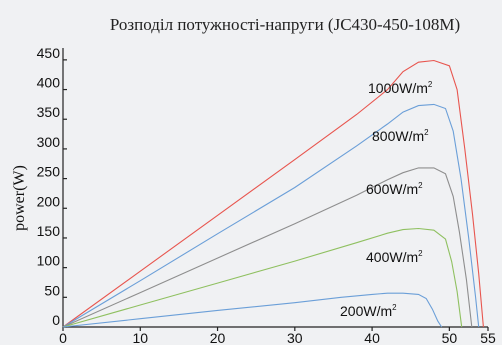 This screenshot has width=502, height=345. I want to click on y-axis-label: power(W), so click(19, 198).